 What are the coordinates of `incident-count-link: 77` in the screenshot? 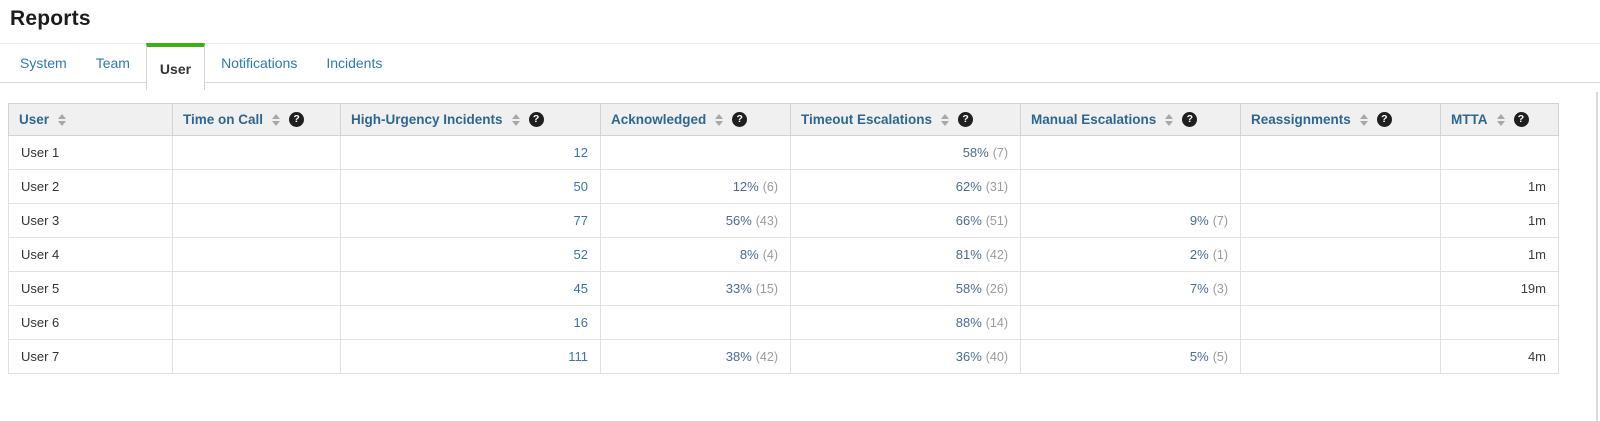 It's located at (580, 220).